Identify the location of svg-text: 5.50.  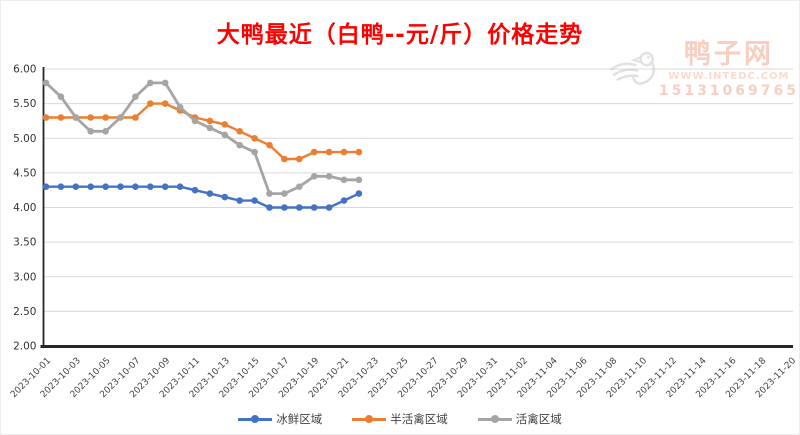
(24, 104).